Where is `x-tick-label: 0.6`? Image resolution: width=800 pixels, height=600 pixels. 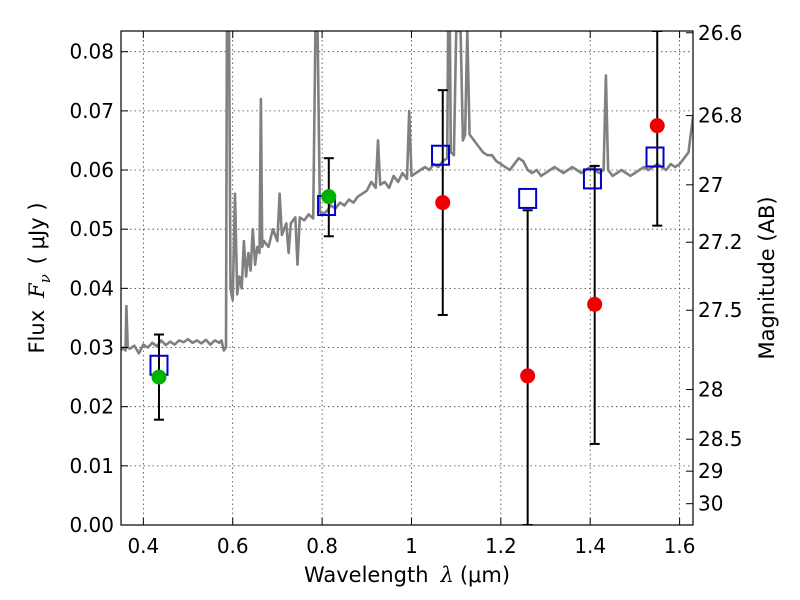 x-tick-label: 0.6 is located at coordinates (233, 546).